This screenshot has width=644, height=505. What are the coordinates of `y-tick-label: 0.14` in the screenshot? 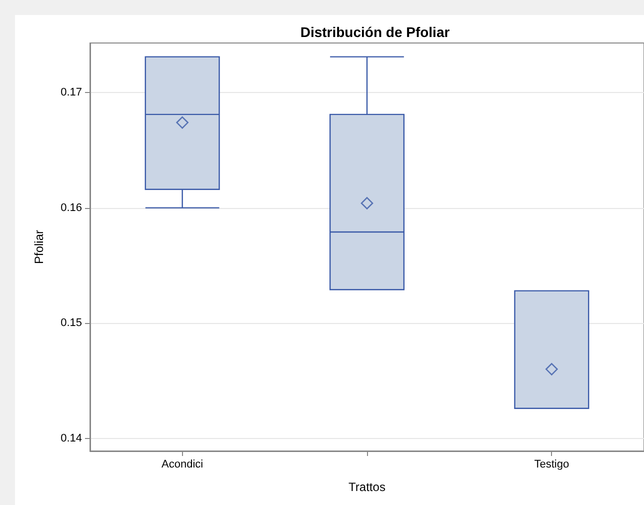 It's located at (71, 438).